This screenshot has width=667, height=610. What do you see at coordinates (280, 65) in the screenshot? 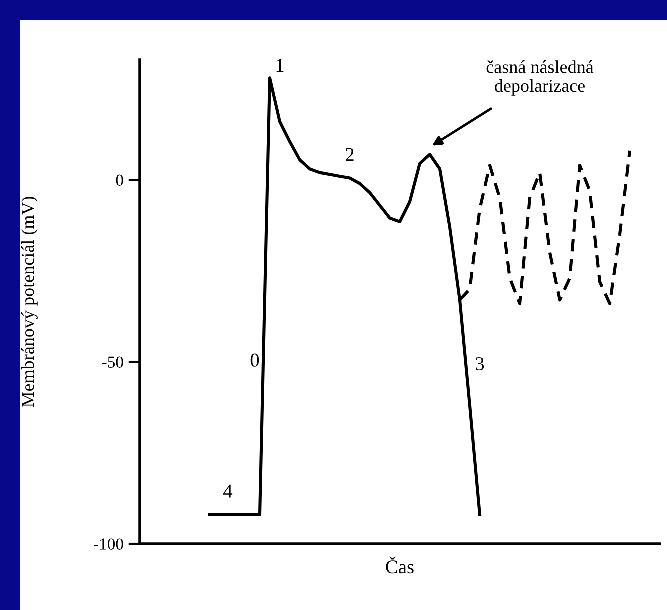
I see `annotation: 1` at bounding box center [280, 65].